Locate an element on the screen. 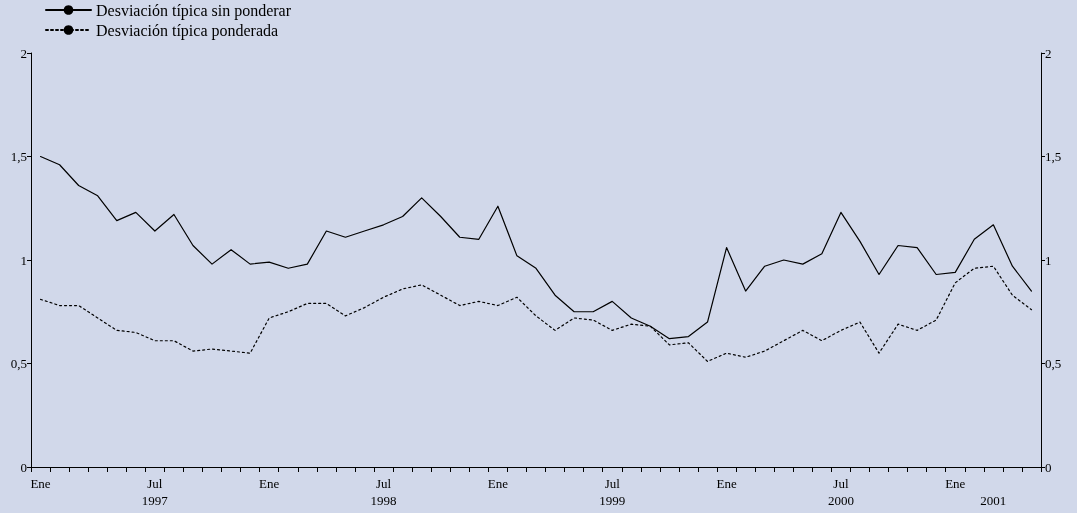 This screenshot has height=513, width=1077. y-tick-label: 0,5 is located at coordinates (18, 363).